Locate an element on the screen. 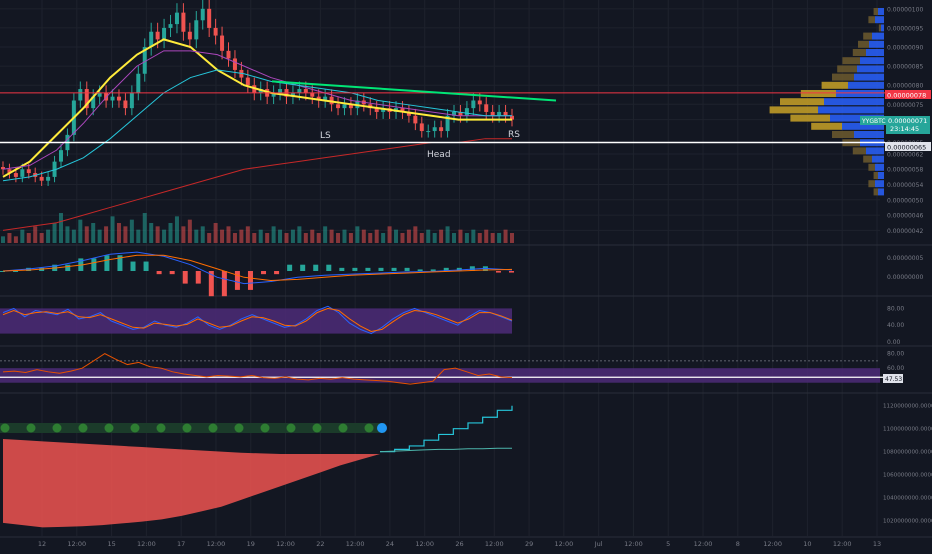 Image resolution: width=932 pixels, height=554 pixels. macd-tick: 0.00000005 is located at coordinates (905, 258).